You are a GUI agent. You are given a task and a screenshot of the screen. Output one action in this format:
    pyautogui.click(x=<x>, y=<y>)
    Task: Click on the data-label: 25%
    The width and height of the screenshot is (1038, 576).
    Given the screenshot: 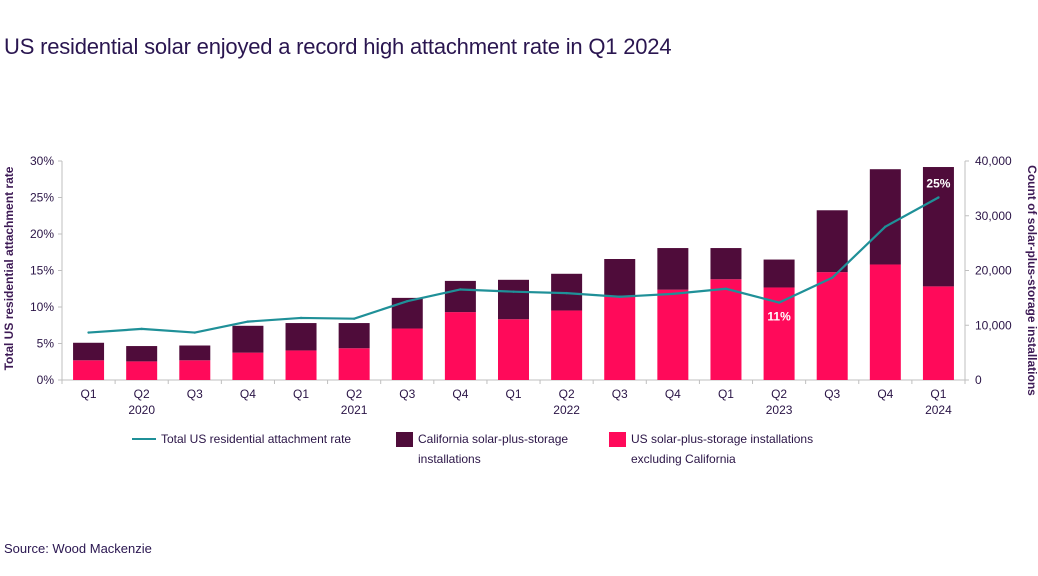 What is the action you would take?
    pyautogui.click(x=938, y=184)
    